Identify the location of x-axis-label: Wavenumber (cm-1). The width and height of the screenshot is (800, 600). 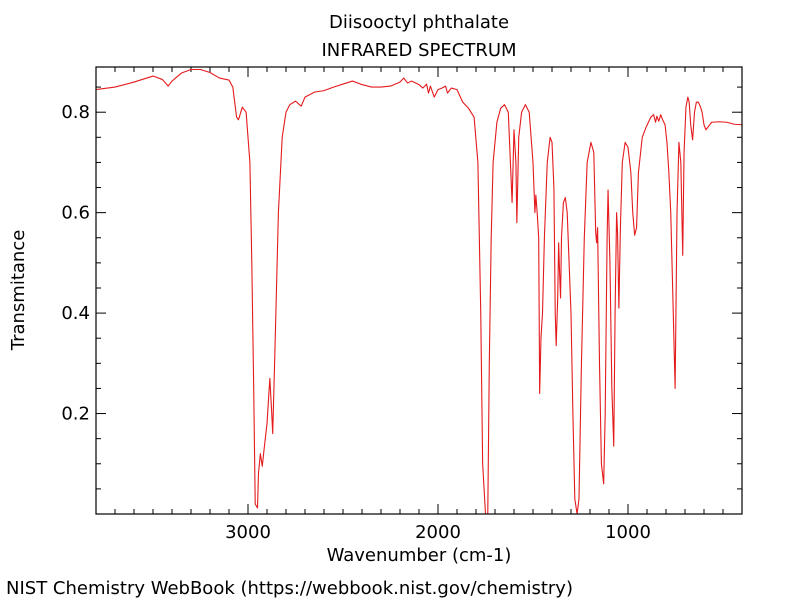
(419, 555).